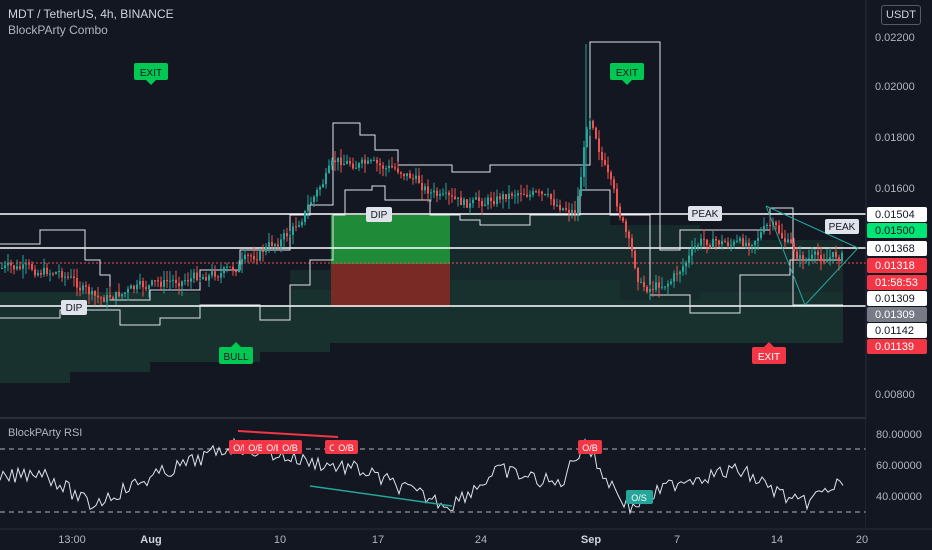 Image resolution: width=932 pixels, height=550 pixels. I want to click on signal-peak-2: PEAK, so click(842, 226).